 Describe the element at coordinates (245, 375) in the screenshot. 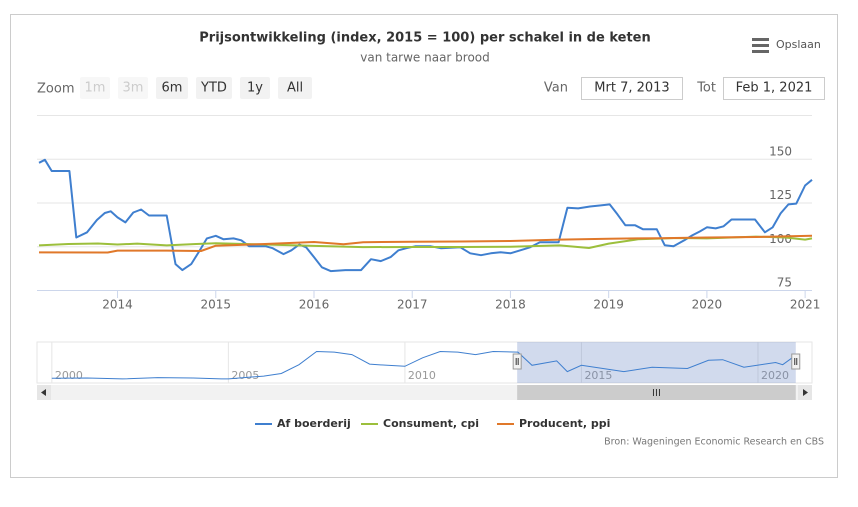

I see `navigator-tick-label: 2005` at that location.